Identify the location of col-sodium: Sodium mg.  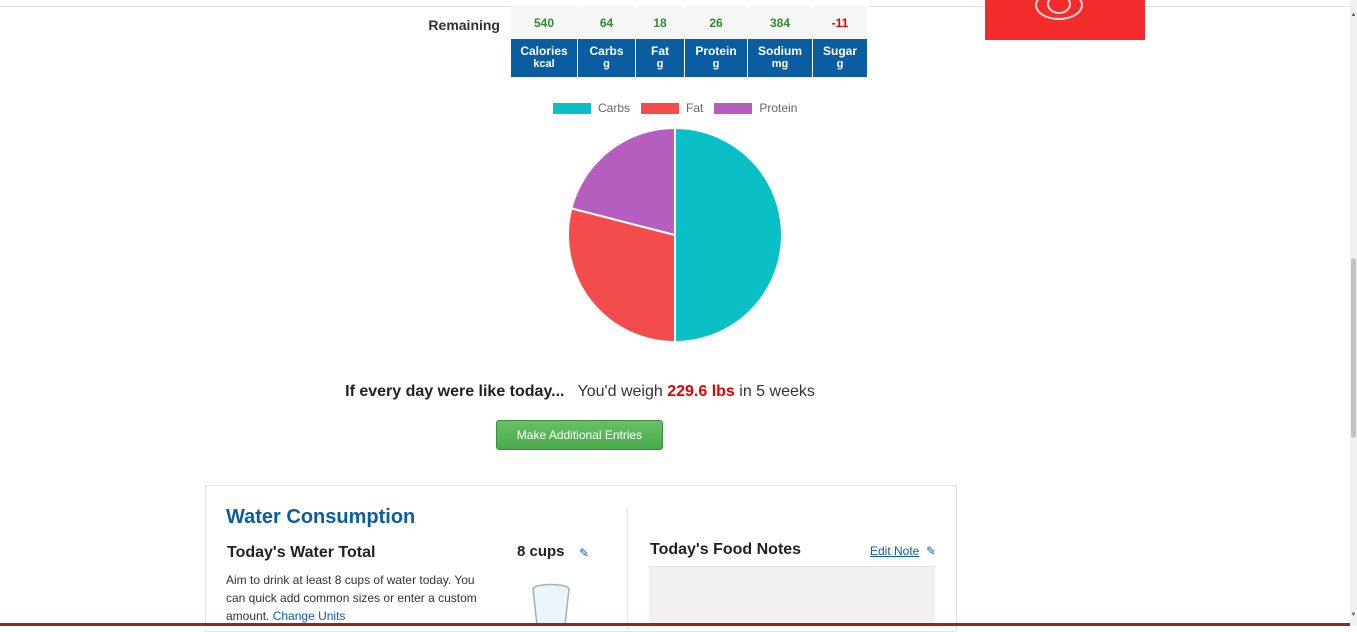
(780, 58).